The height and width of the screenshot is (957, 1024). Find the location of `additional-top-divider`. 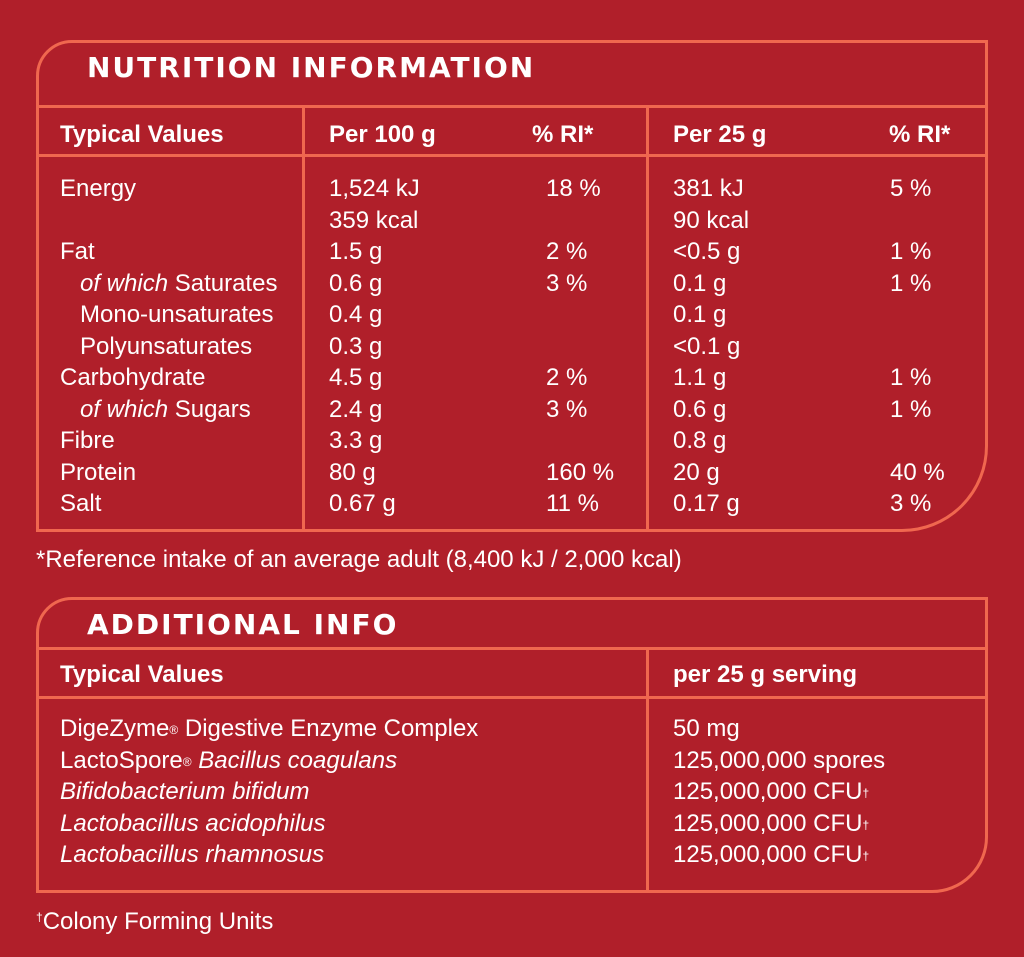

additional-top-divider is located at coordinates (512, 648).